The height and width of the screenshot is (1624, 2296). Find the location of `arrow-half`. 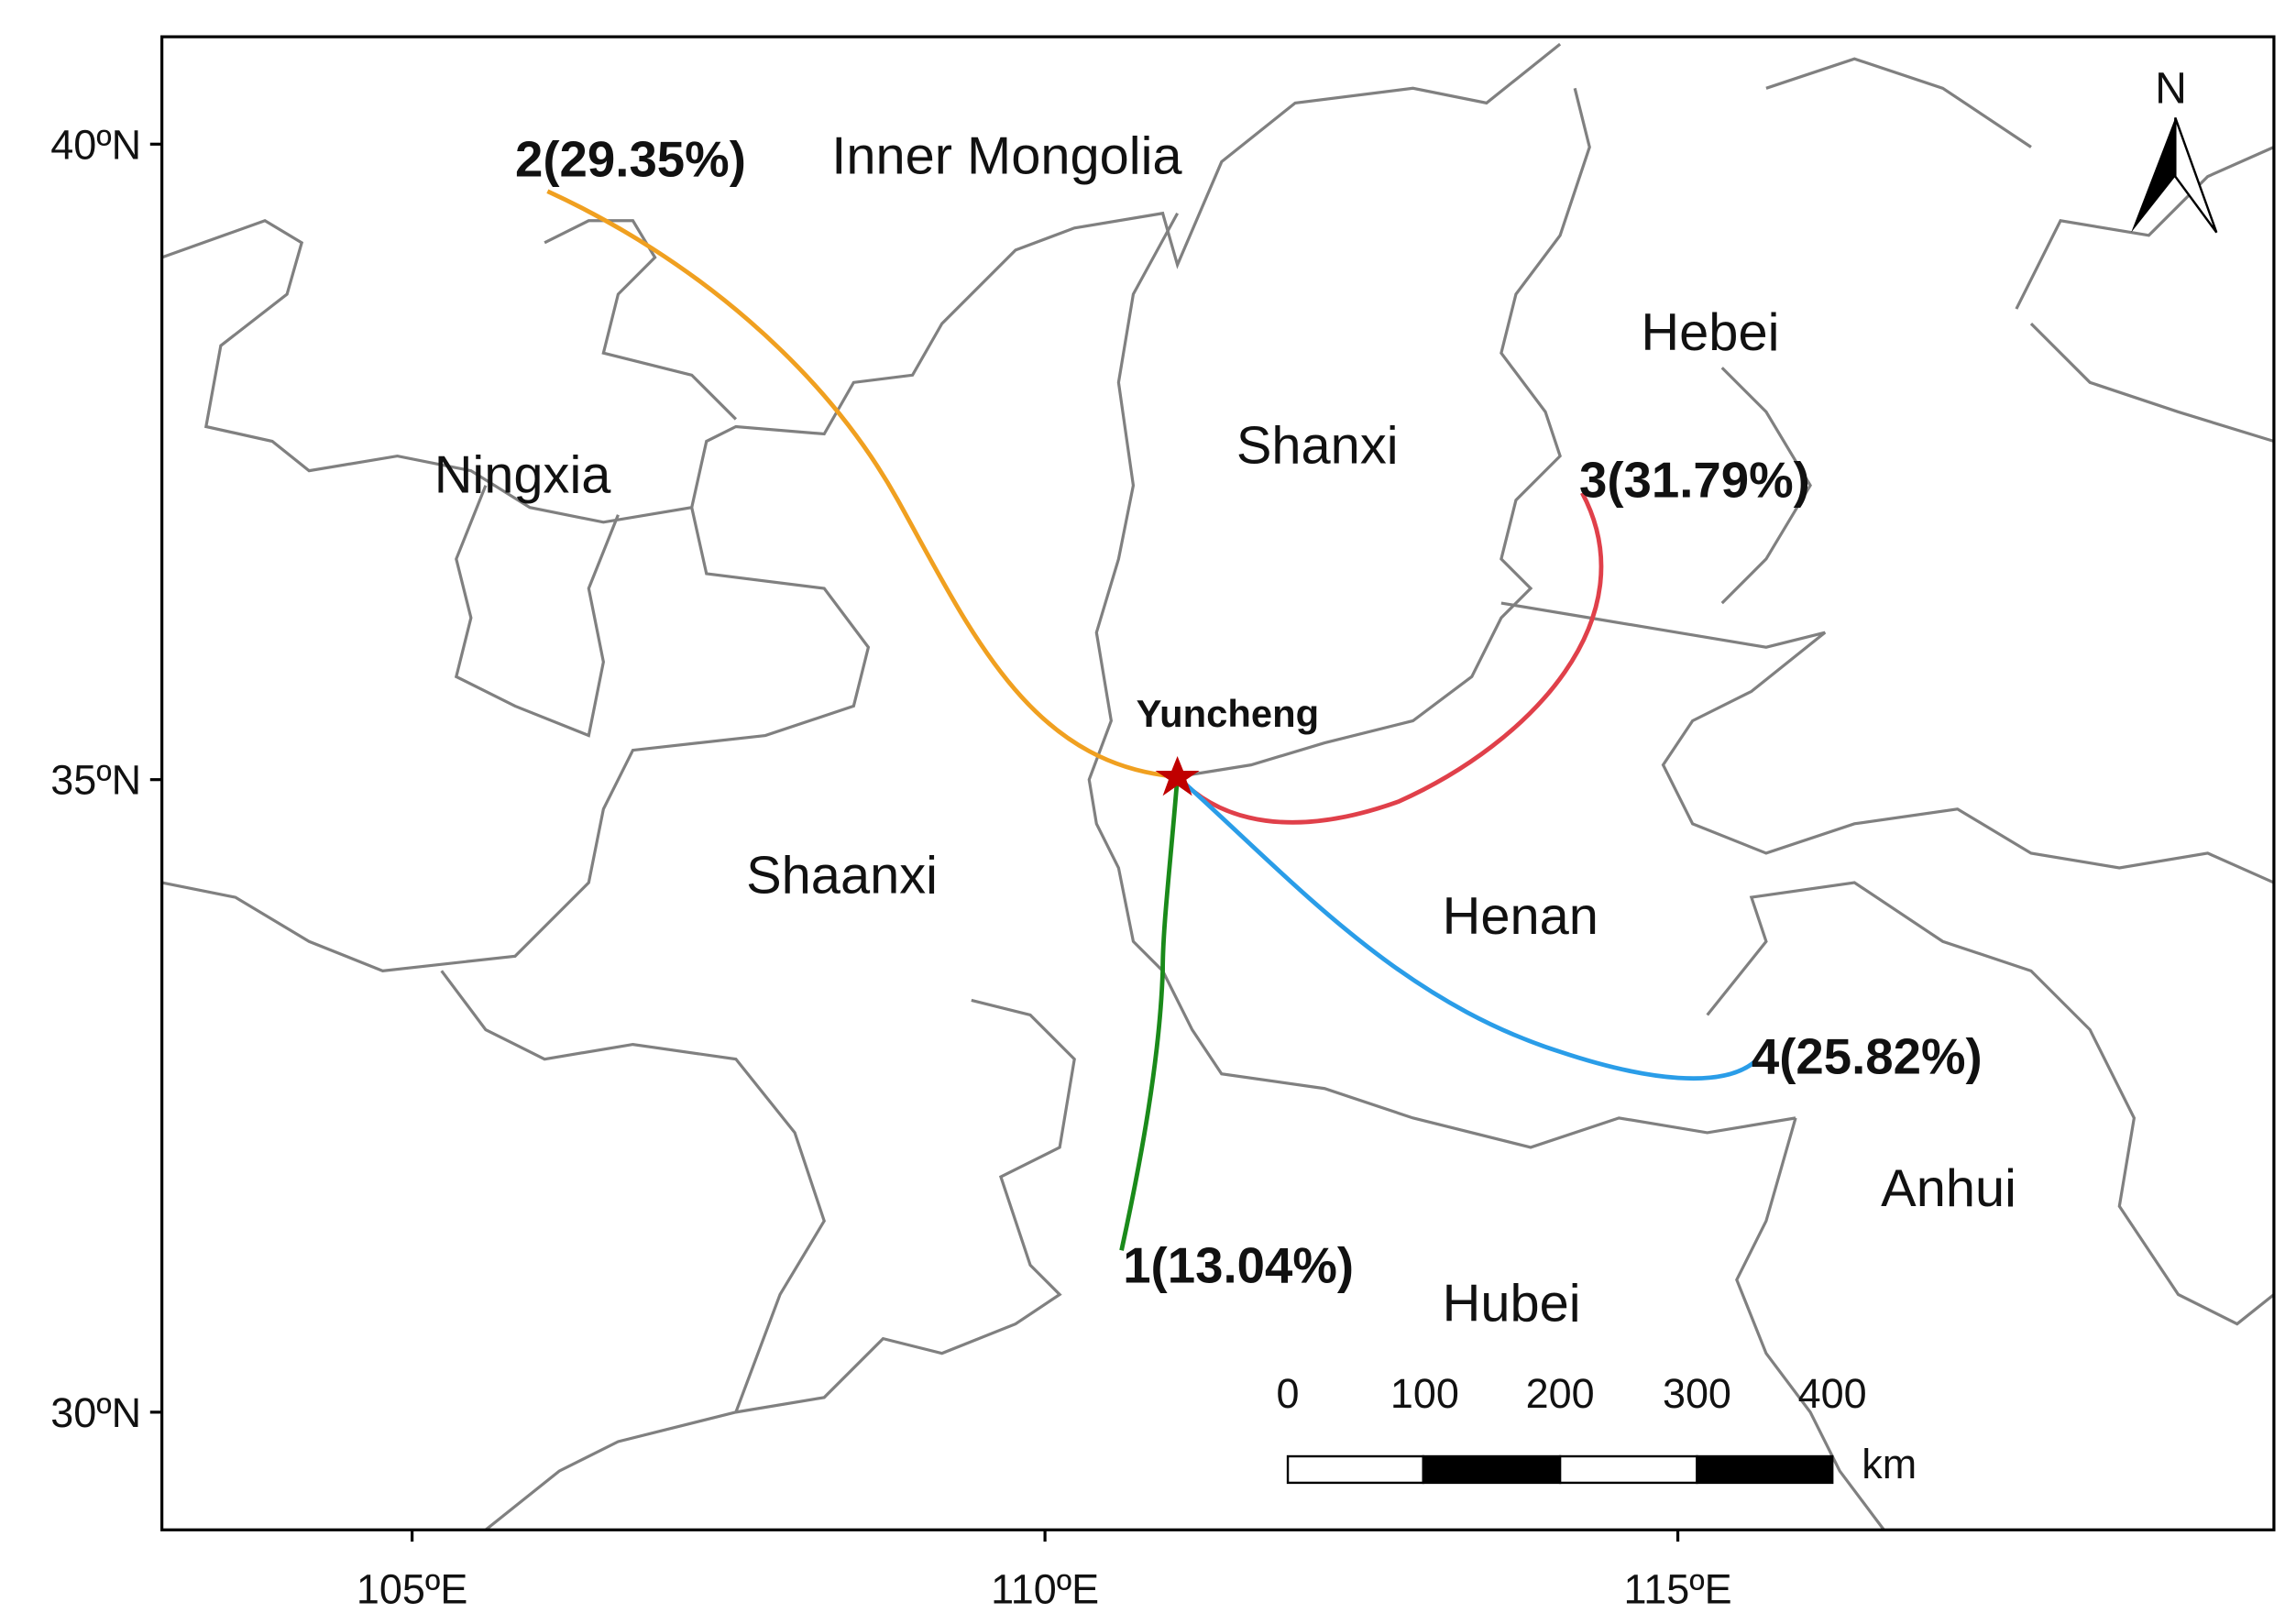

arrow-half is located at coordinates (2196, 175).